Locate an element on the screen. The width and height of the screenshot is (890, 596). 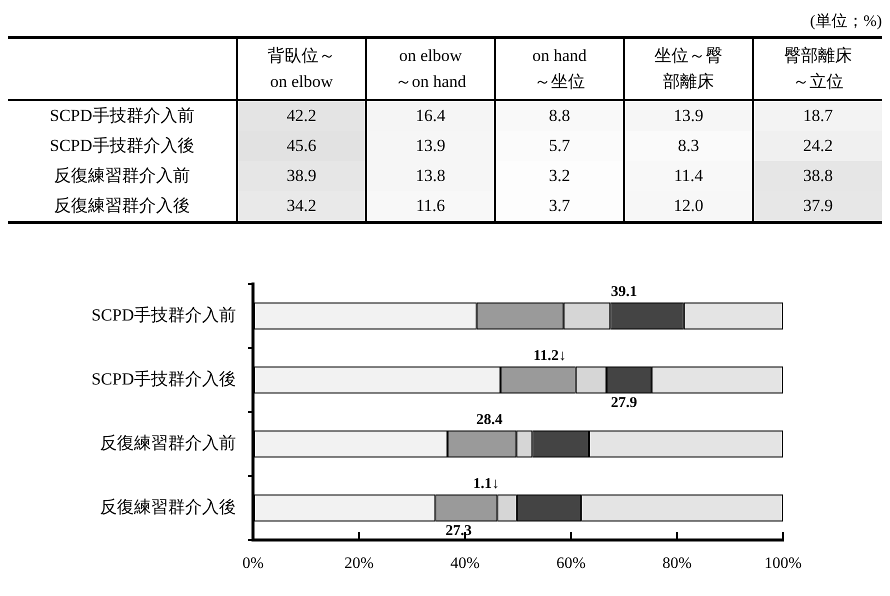
data-label: 8.8 is located at coordinates (559, 115).